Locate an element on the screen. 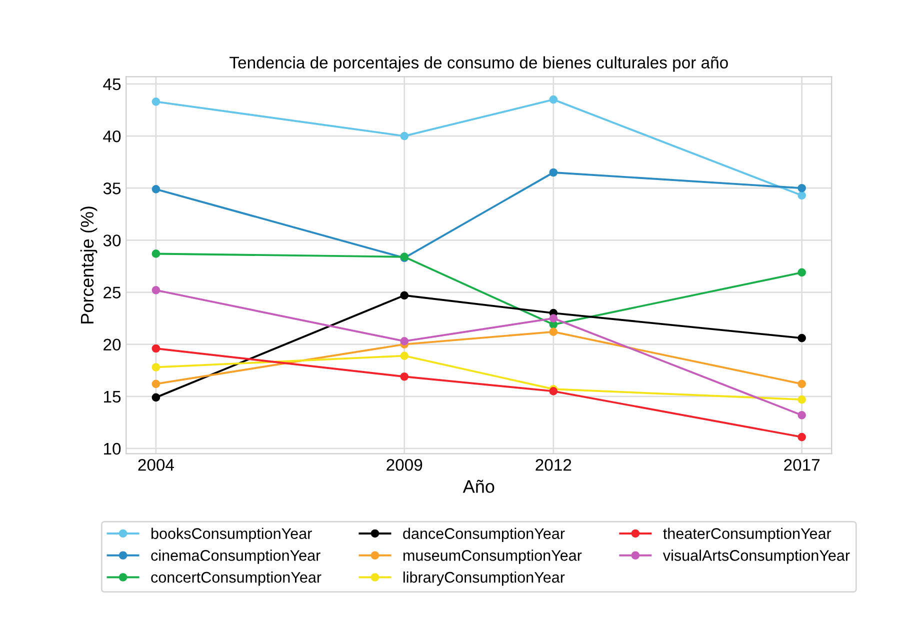  legend-label: concertConsumptionYear is located at coordinates (236, 579).